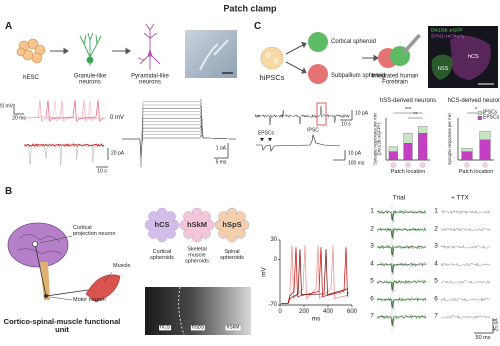  Describe the element at coordinates (408, 110) in the screenshot. I see `significance-label: ***` at that location.